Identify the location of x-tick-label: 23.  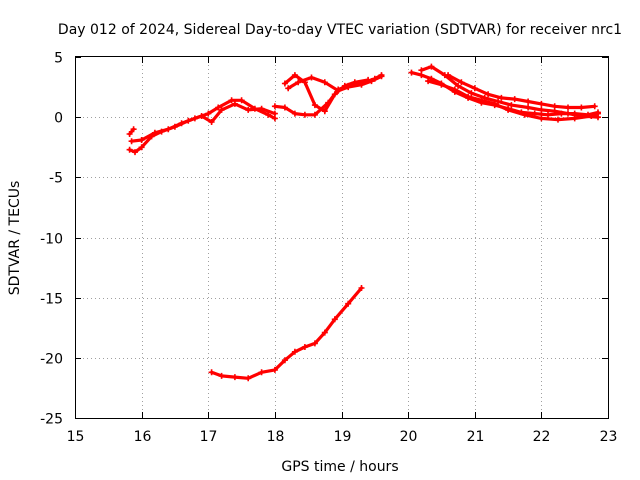
(609, 437).